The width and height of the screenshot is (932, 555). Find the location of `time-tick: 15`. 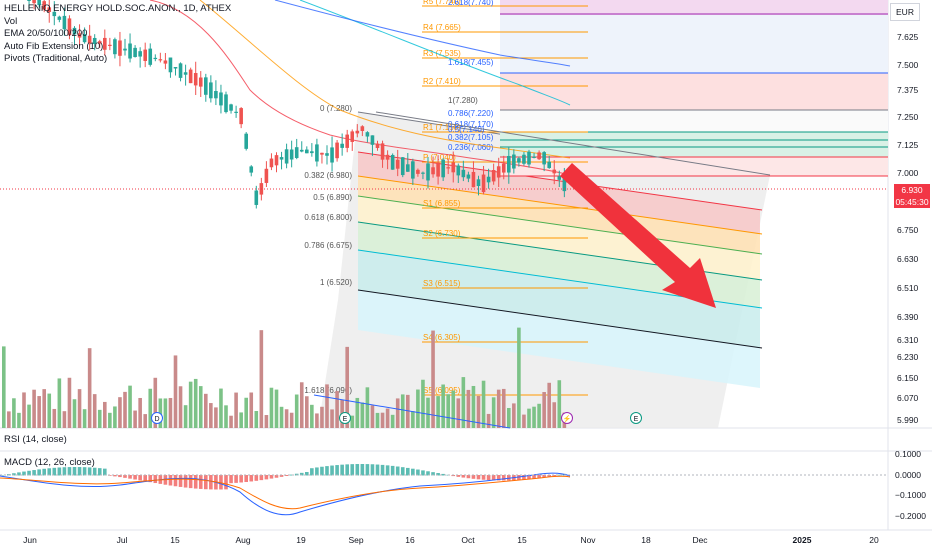

time-tick: 15 is located at coordinates (522, 540).